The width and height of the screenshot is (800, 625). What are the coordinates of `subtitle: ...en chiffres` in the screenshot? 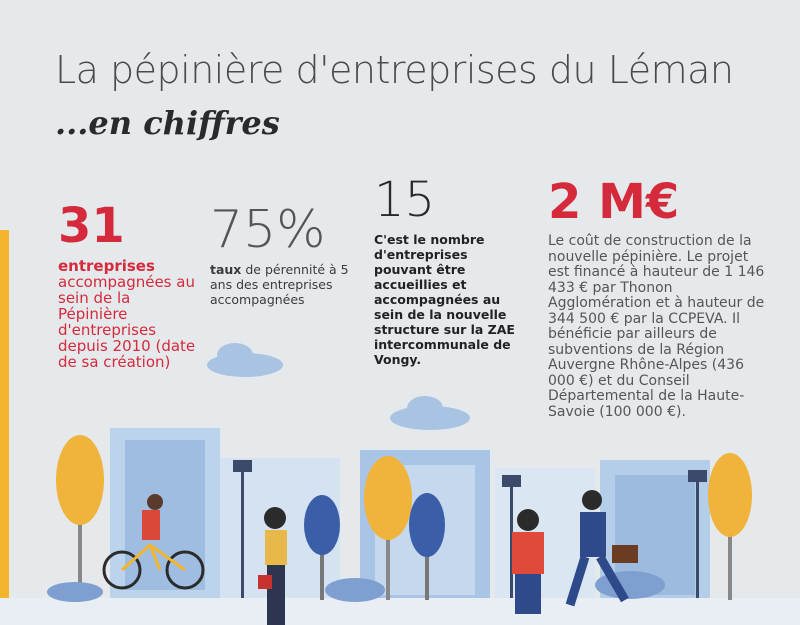 It's located at (167, 123).